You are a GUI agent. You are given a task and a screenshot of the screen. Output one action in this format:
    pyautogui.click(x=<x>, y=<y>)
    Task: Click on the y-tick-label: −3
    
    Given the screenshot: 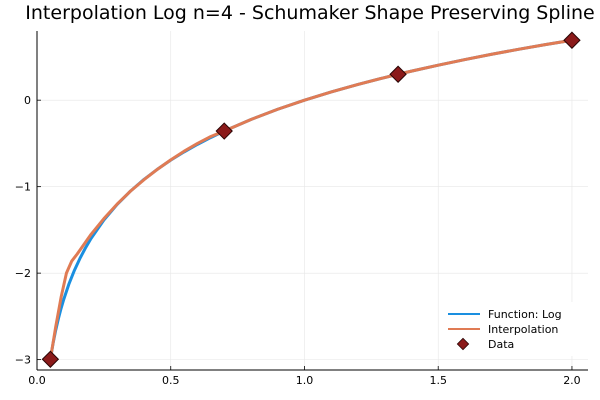 What is the action you would take?
    pyautogui.click(x=23, y=360)
    